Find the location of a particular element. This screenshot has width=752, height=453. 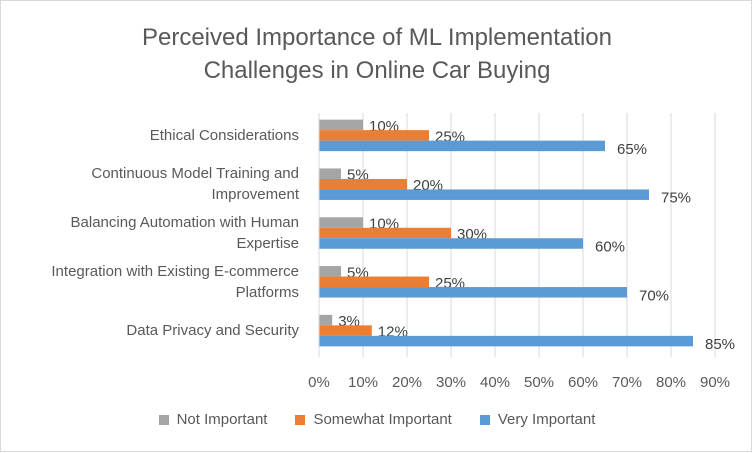

x-tick-label: 50% is located at coordinates (539, 382).